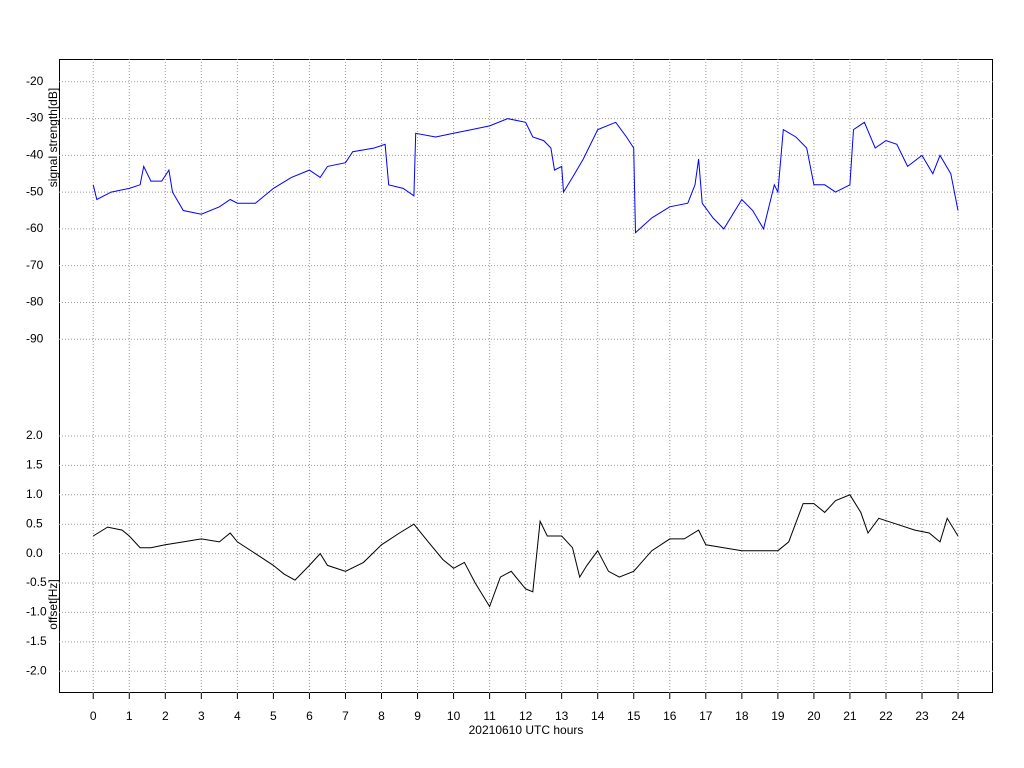  What do you see at coordinates (814, 716) in the screenshot?
I see `x-tick-label: 20` at bounding box center [814, 716].